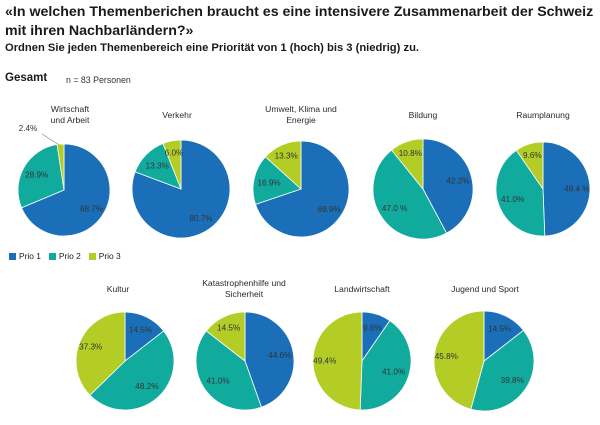  I want to click on slice-label: 68.7%, so click(91, 208).